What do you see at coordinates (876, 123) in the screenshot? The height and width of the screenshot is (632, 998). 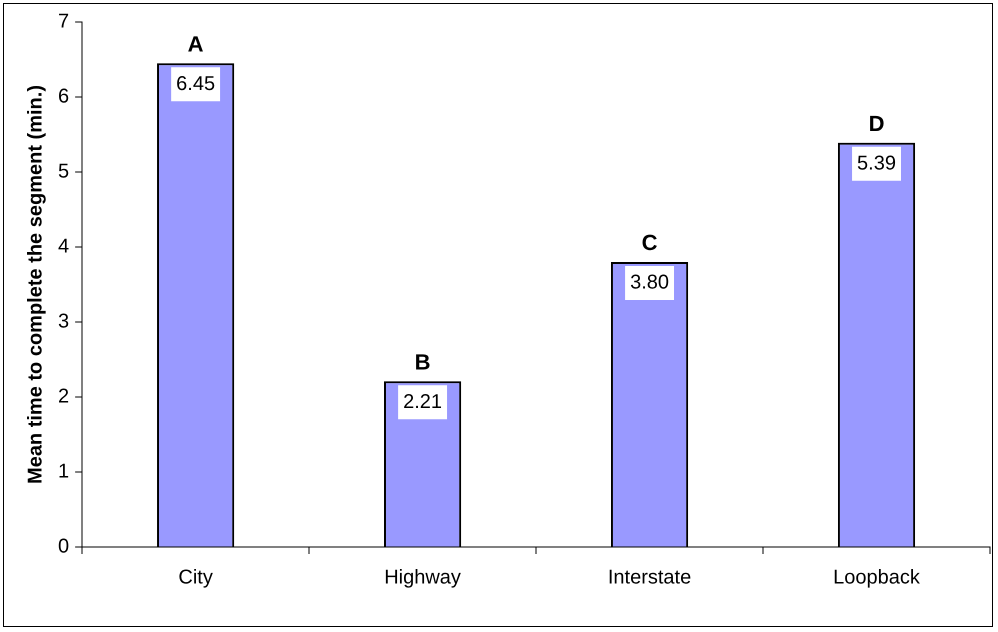 I see `annotation: D` at bounding box center [876, 123].